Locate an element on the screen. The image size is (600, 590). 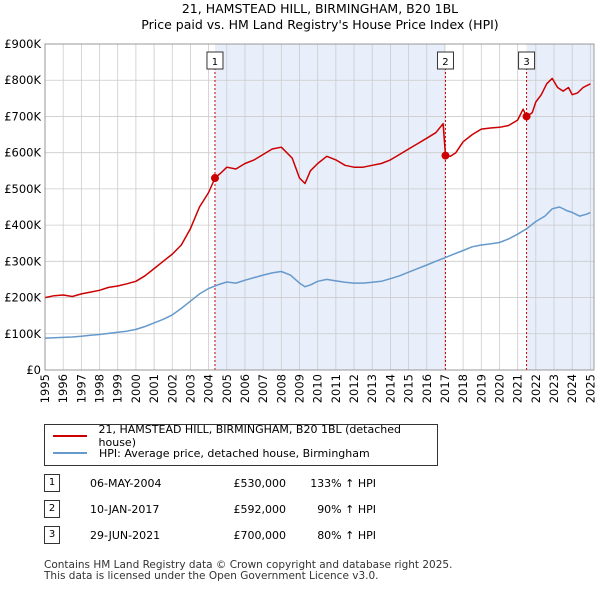
sale-marker-label: 3 is located at coordinates (526, 62).